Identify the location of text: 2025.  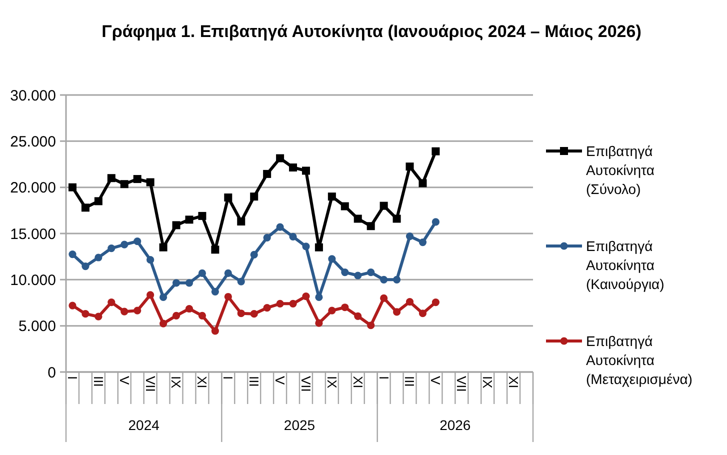
(300, 425).